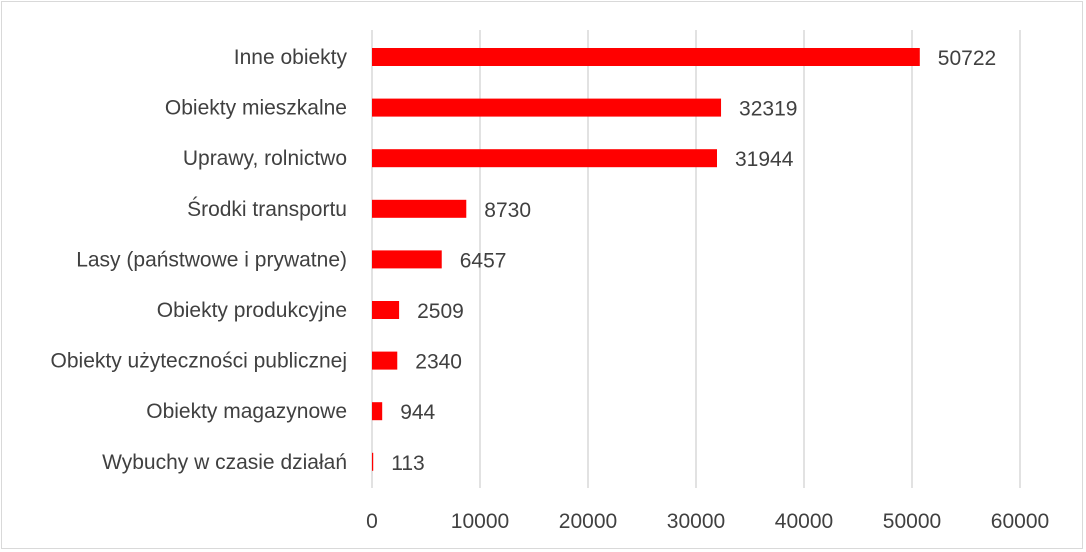  What do you see at coordinates (696, 521) in the screenshot?
I see `x-tick-label: 30000` at bounding box center [696, 521].